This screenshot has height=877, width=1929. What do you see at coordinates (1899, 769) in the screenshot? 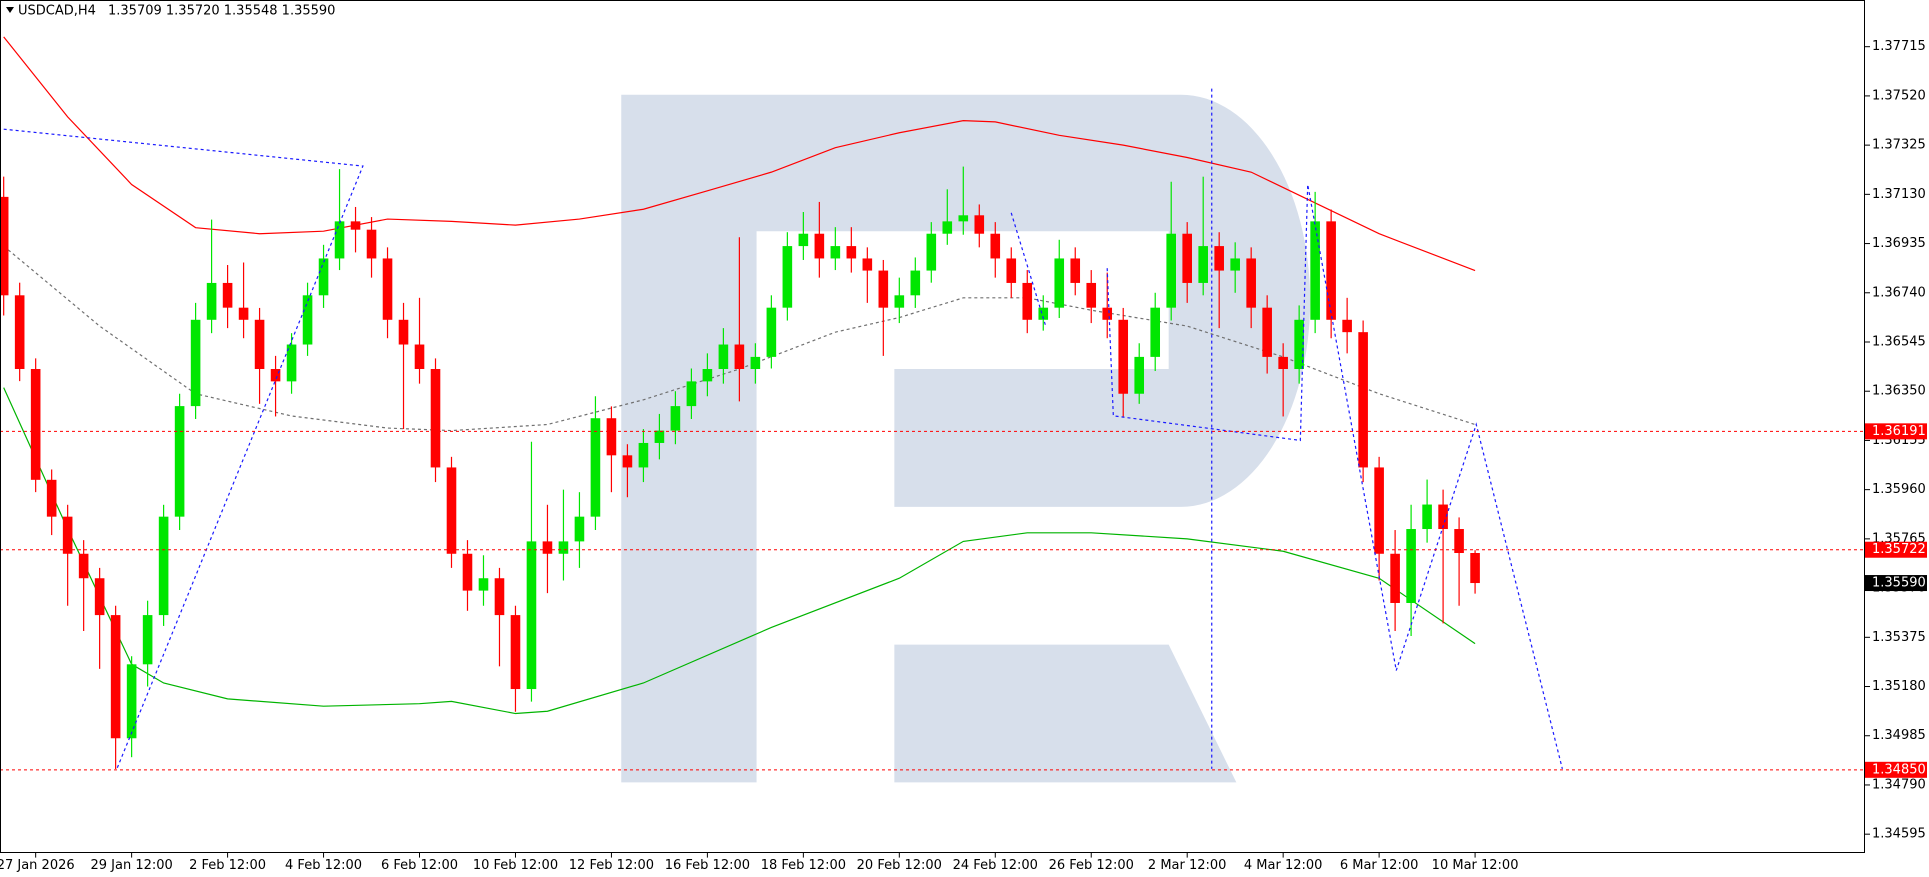
I see `level-label: 1.34850` at bounding box center [1899, 769].